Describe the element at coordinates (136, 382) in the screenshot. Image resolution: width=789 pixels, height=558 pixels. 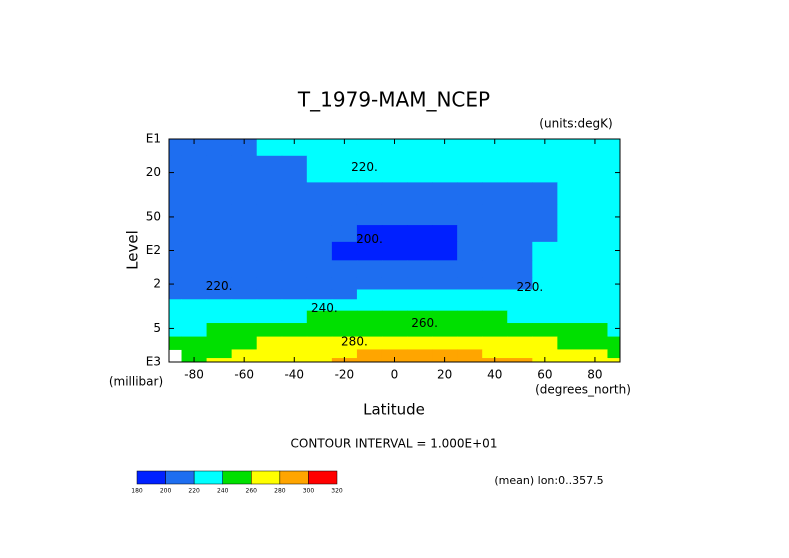
I see `y-units: (millibar)` at that location.